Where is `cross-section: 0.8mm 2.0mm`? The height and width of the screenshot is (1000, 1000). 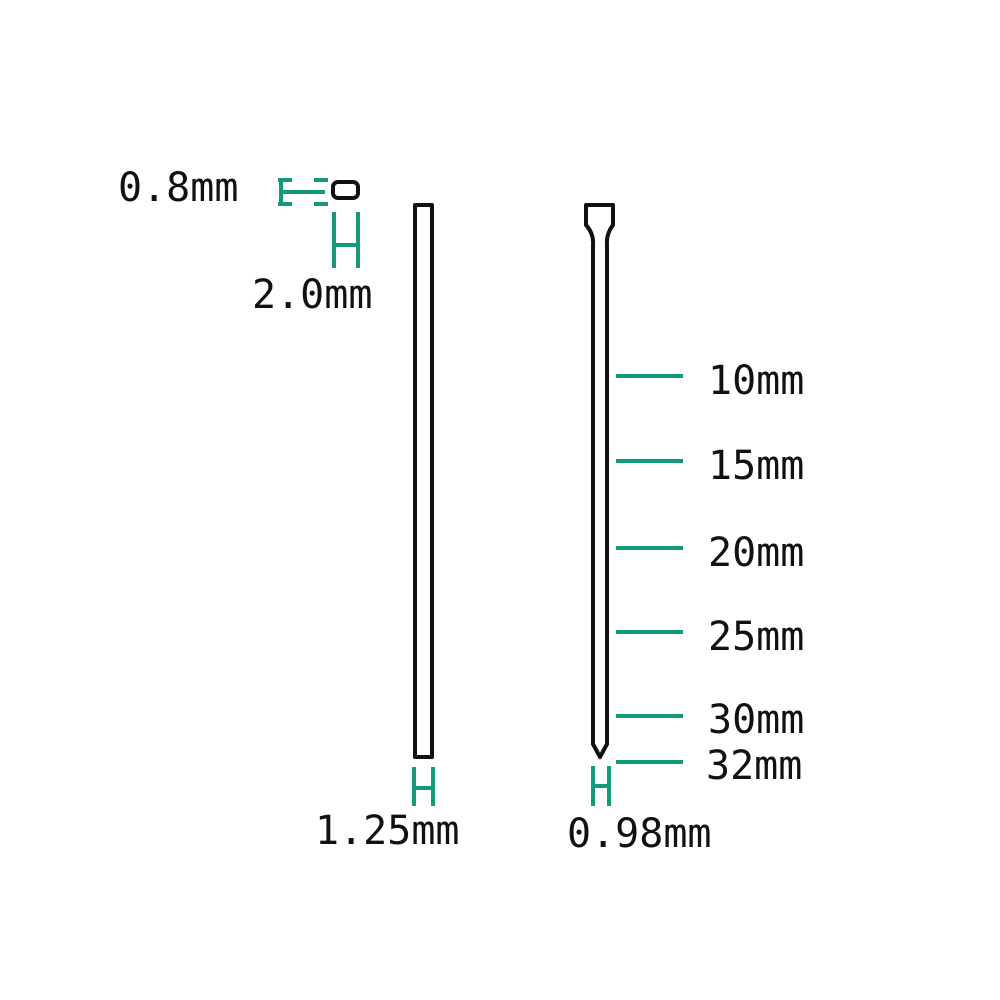 cross-section: 0.8mm 2.0mm is located at coordinates (245, 241).